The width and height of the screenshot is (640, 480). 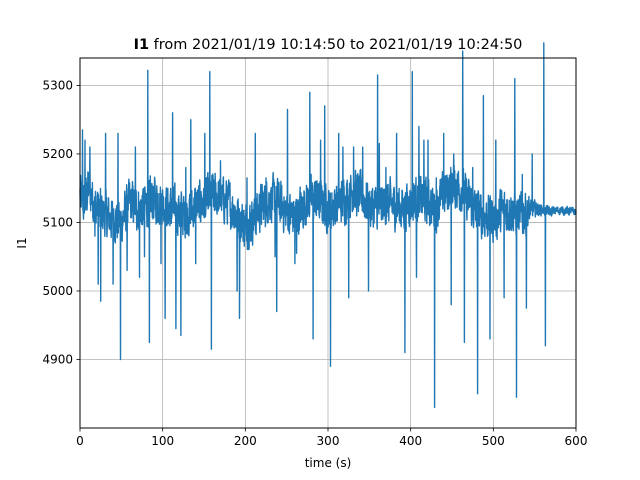 What do you see at coordinates (57, 154) in the screenshot?
I see `y-tick-label: 5200` at bounding box center [57, 154].